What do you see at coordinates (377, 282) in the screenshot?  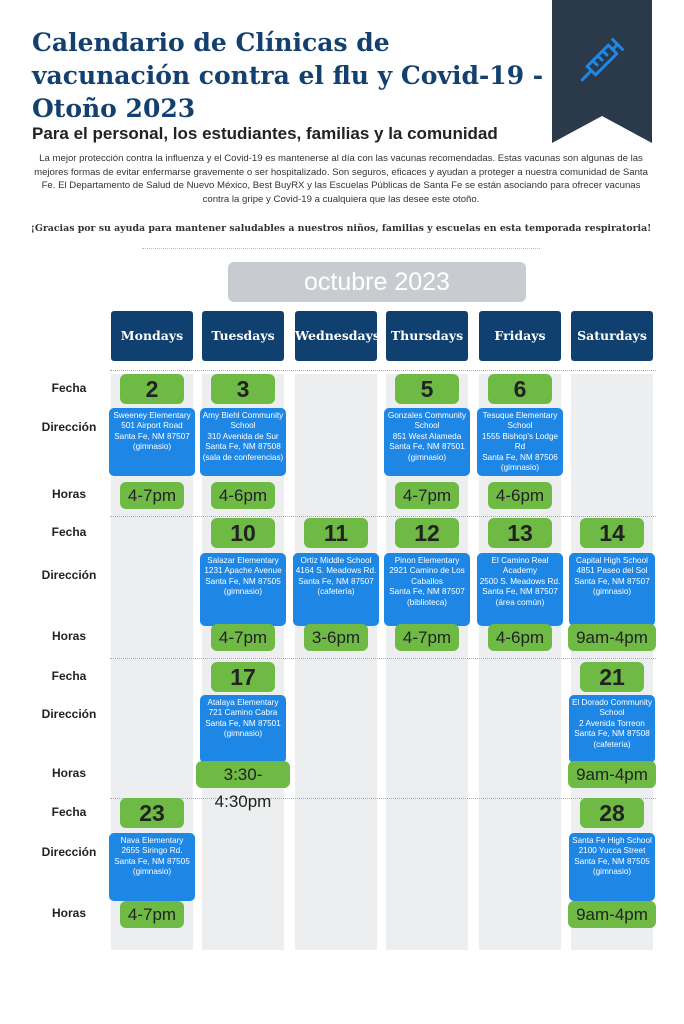 I see `month-header: octubre 2023` at bounding box center [377, 282].